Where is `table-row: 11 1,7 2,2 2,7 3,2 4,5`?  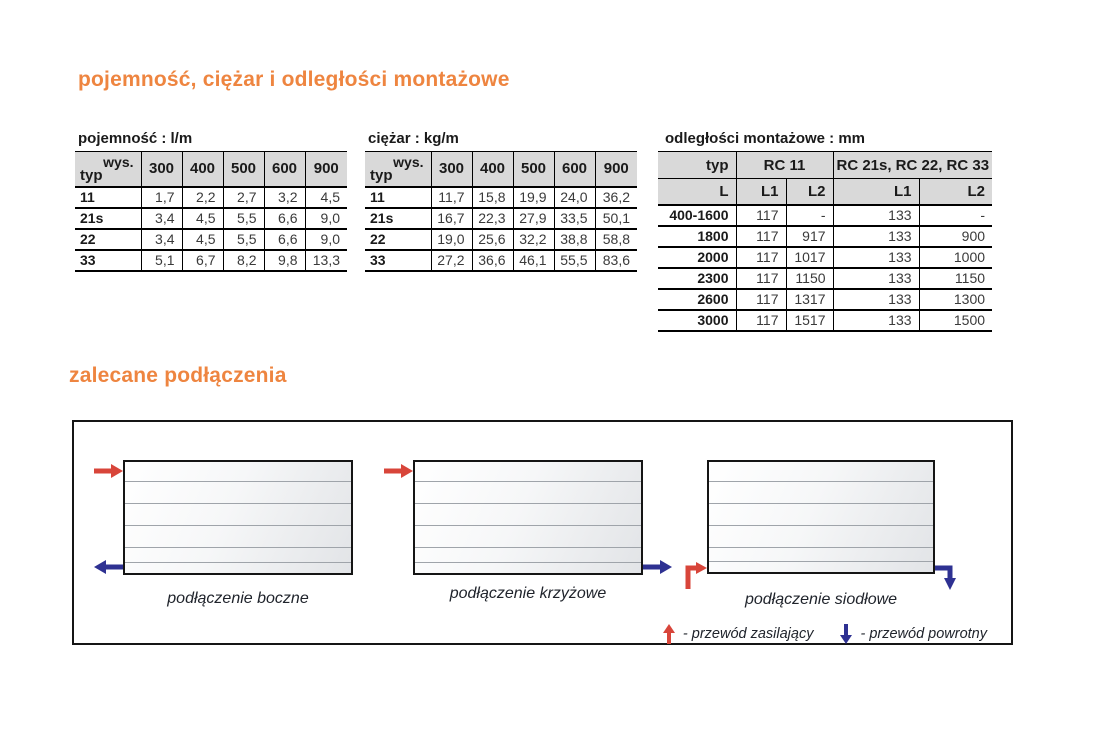
table-row: 11 1,7 2,2 2,7 3,2 4,5 is located at coordinates (211, 197).